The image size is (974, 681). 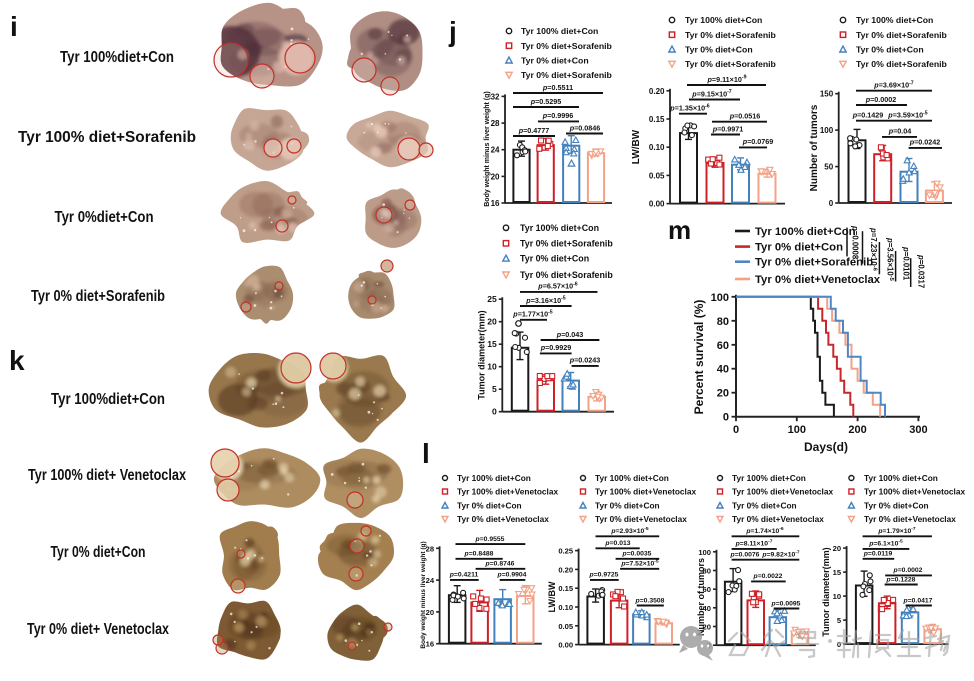 What do you see at coordinates (754, 543) in the screenshot?
I see `svg-text: p=8.11×10-7` at bounding box center [754, 543].